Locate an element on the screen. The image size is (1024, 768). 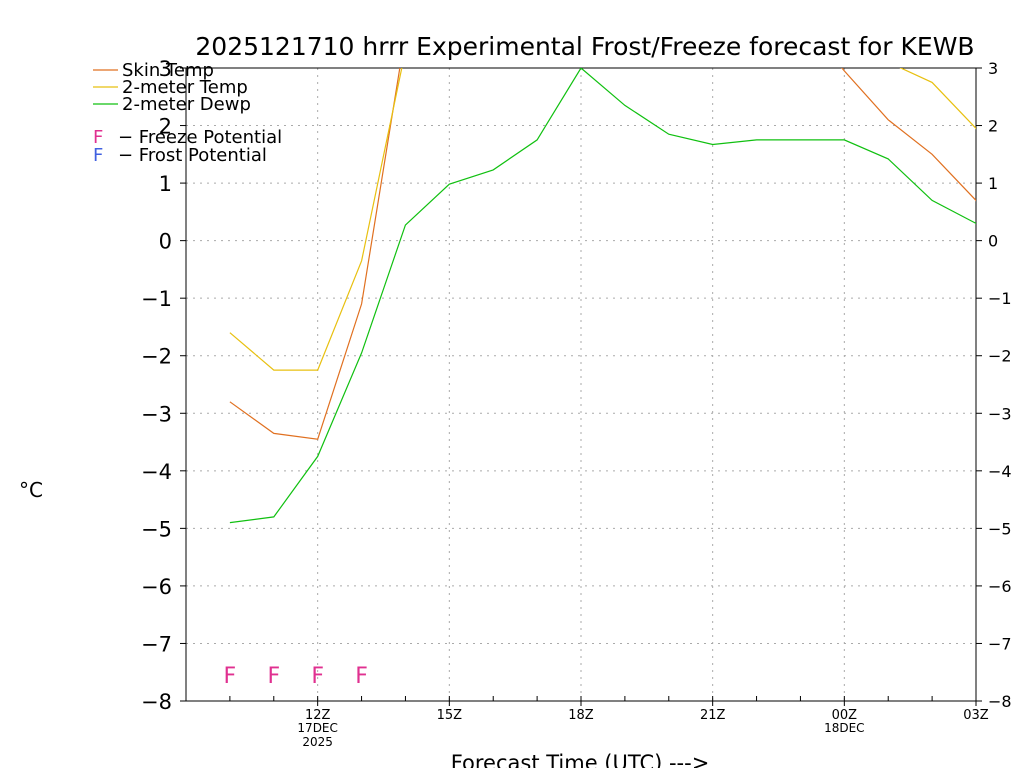
y-tick-label: −8 is located at coordinates (156, 702).